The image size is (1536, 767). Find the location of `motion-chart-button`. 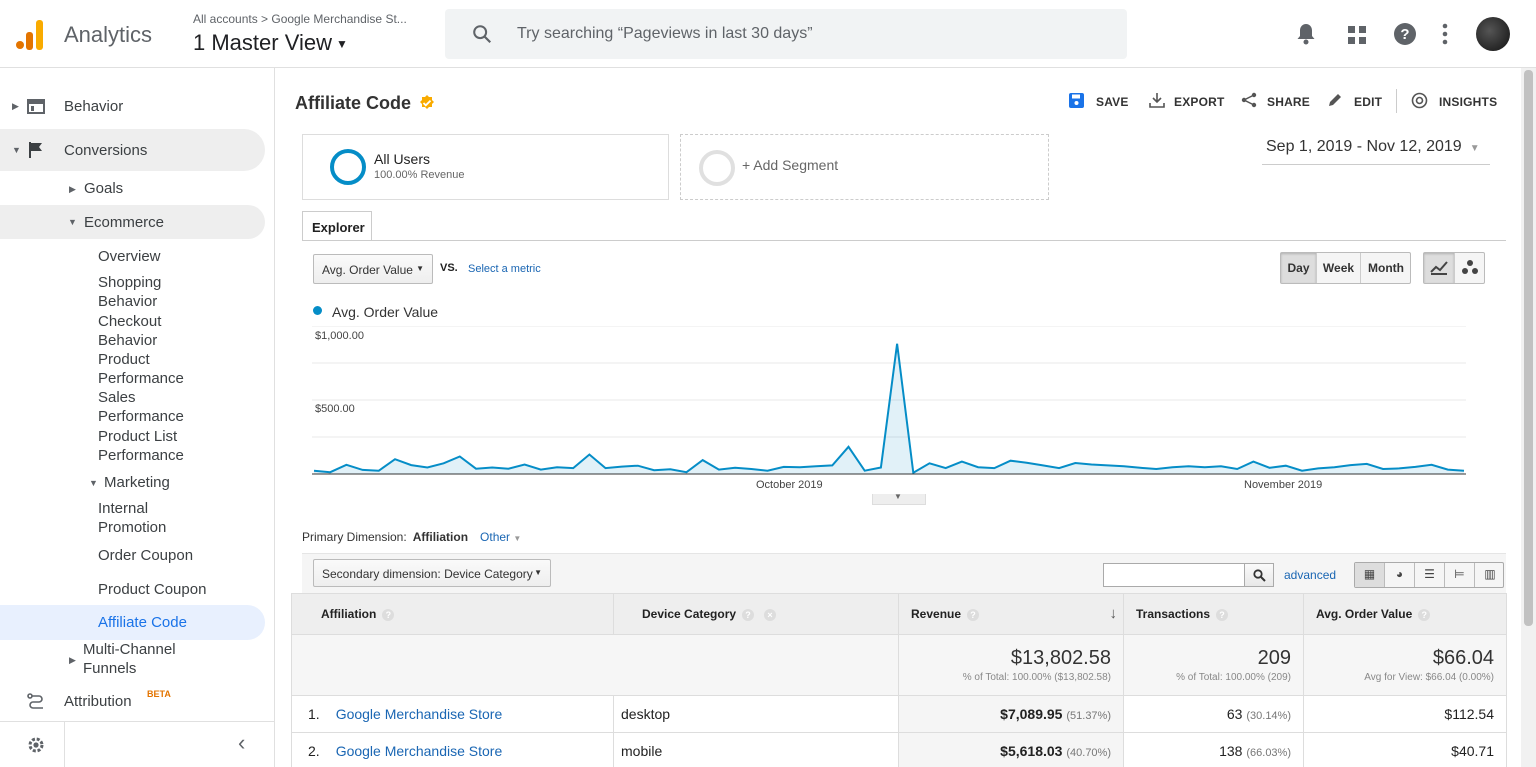

motion-chart-button is located at coordinates (1470, 268).